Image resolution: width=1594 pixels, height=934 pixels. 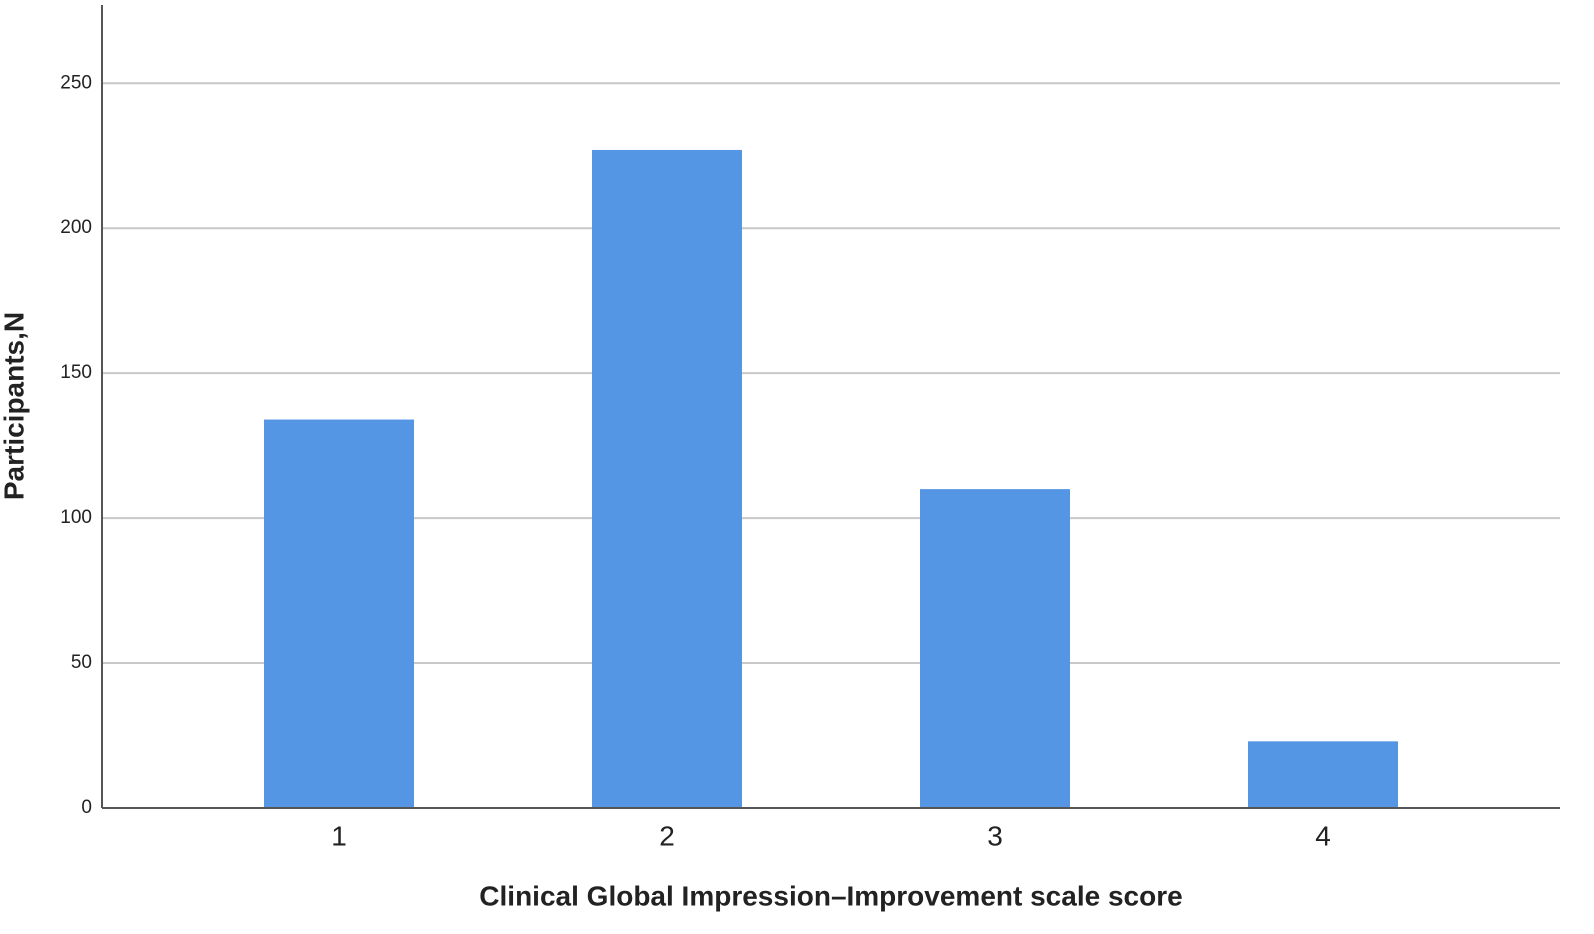 I want to click on x-tick-label: 1, so click(x=339, y=835).